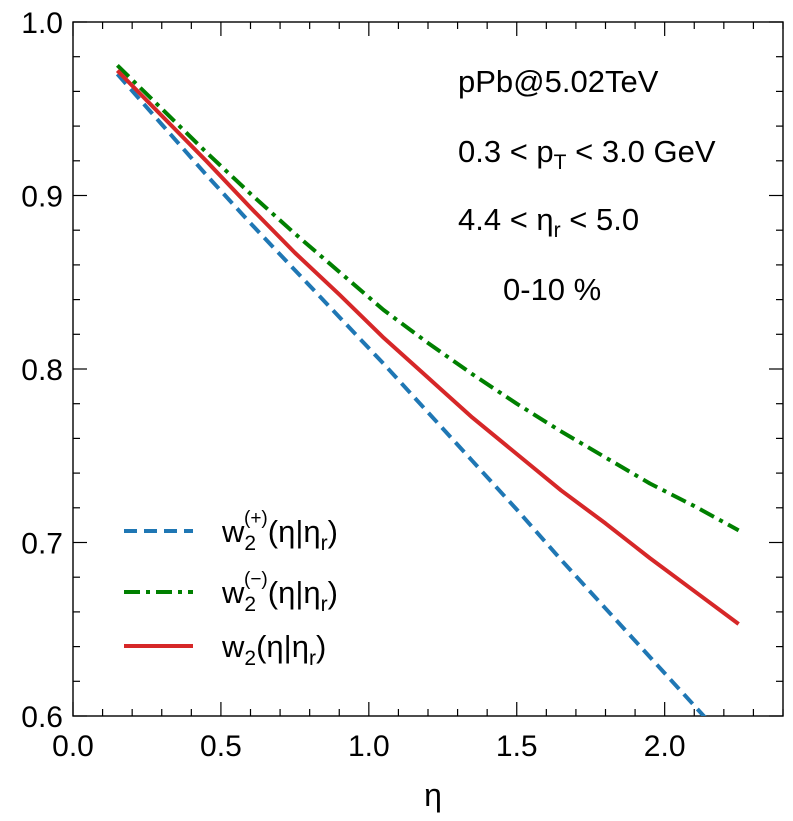  What do you see at coordinates (221, 746) in the screenshot?
I see `x-tick-label: 0.5` at bounding box center [221, 746].